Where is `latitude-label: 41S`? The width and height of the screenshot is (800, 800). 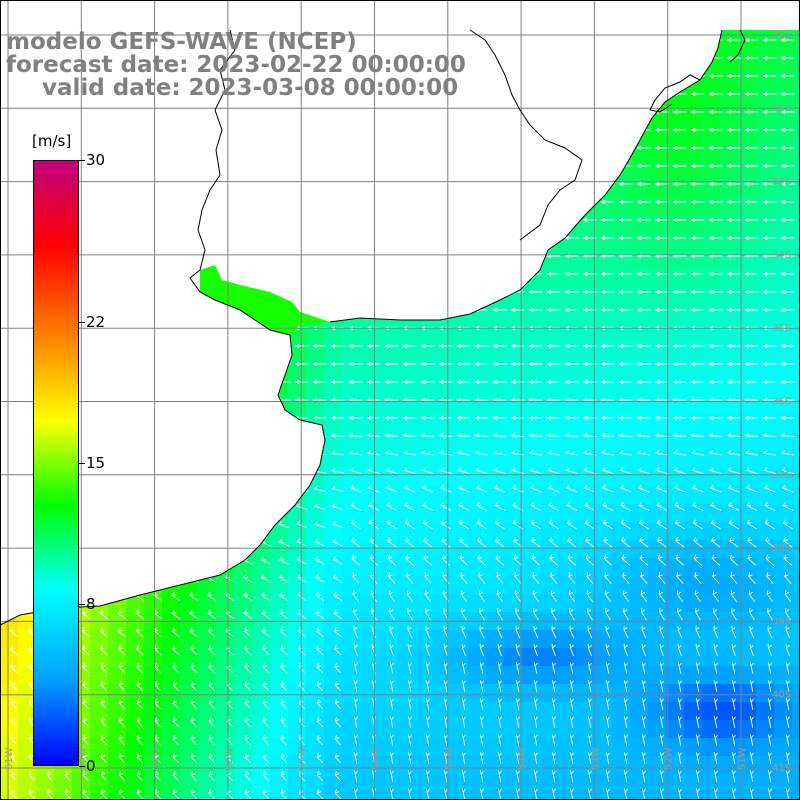 latitude-label: 41S is located at coordinates (781, 768).